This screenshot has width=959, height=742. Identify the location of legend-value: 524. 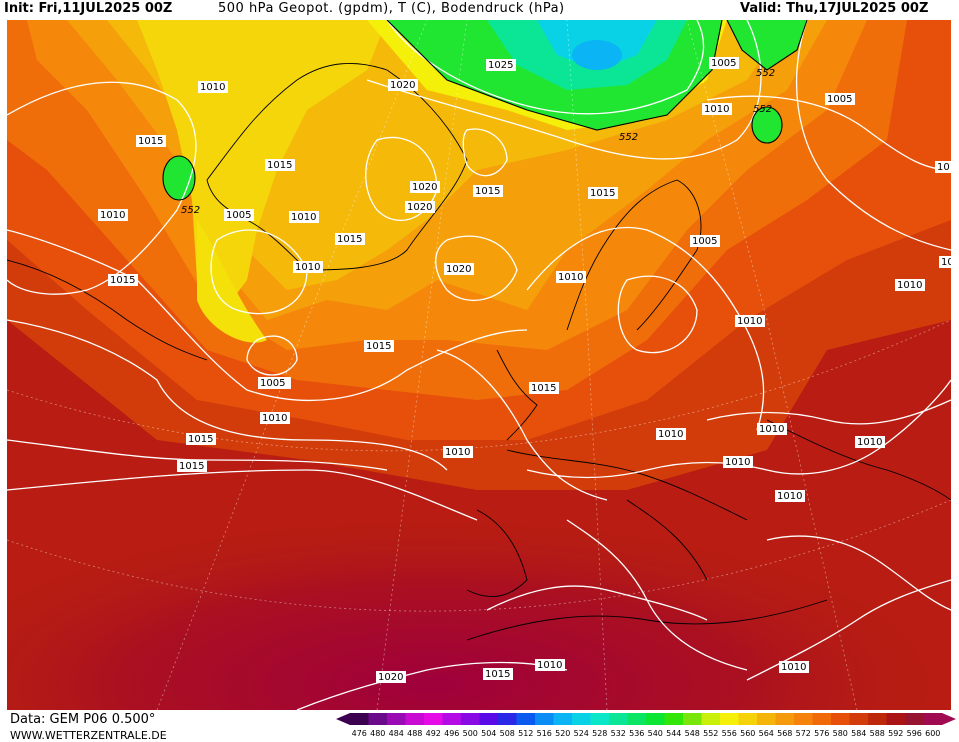
(581, 733).